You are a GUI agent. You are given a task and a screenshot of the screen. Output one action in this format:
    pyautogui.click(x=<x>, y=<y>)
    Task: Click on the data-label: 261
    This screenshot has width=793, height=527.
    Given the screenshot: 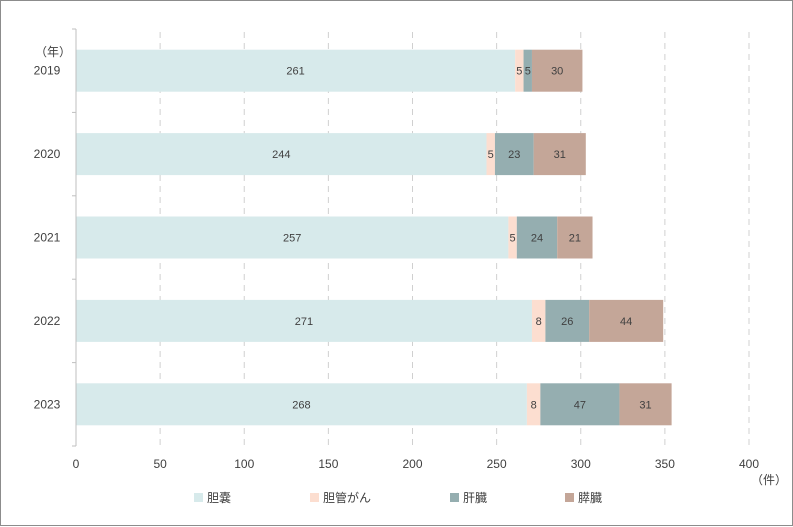 What is the action you would take?
    pyautogui.click(x=295, y=72)
    